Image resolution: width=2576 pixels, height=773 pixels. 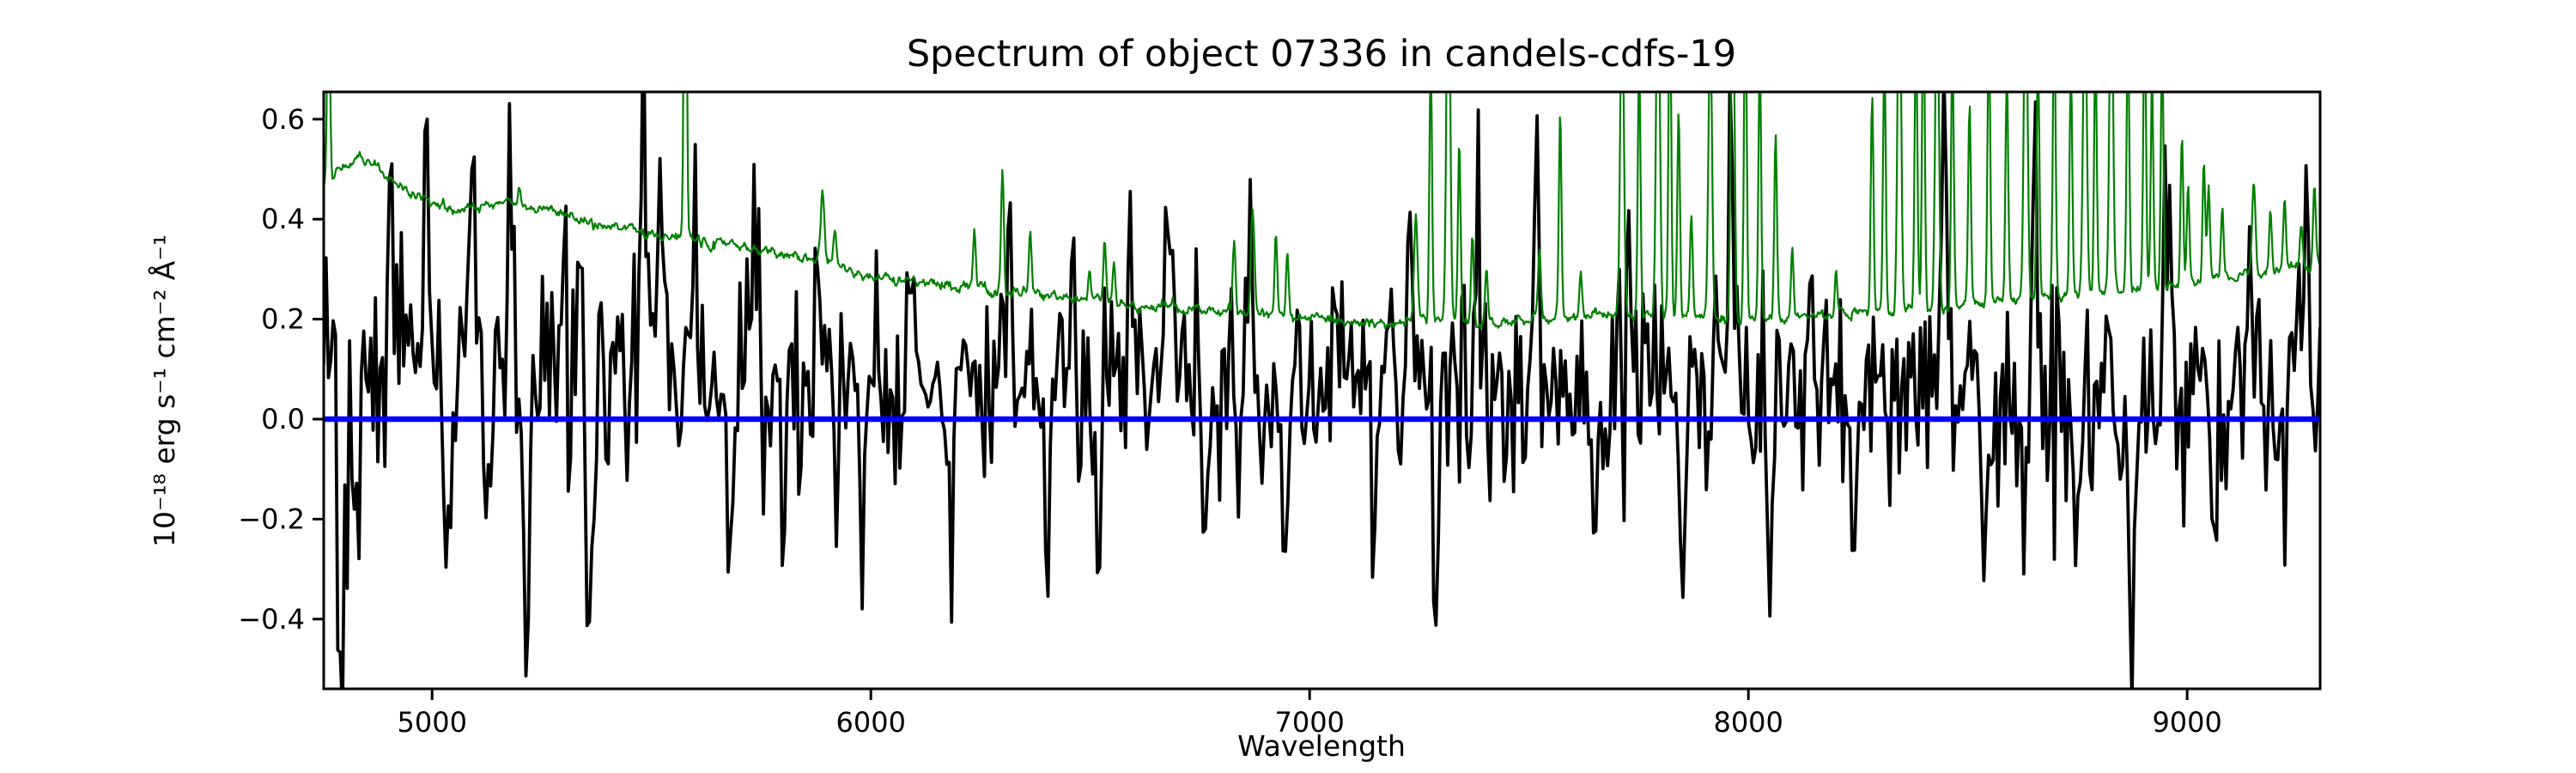 I want to click on x-axis-label: Wavelength, so click(x=1321, y=746).